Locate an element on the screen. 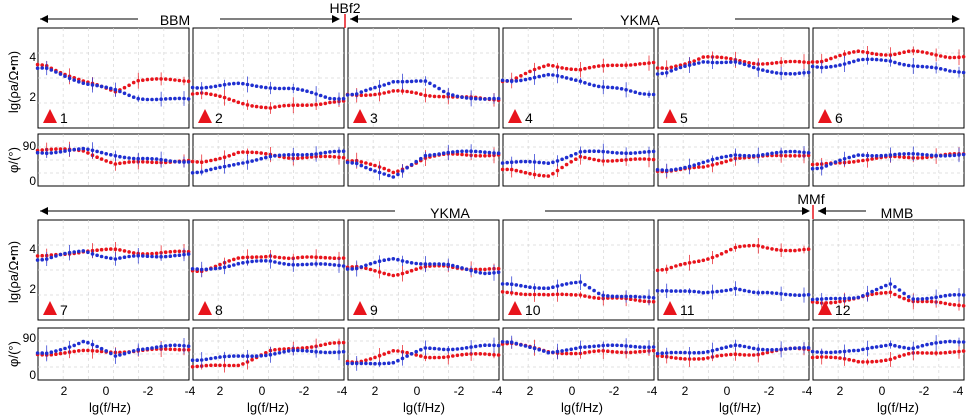 The image size is (969, 417). station-11-rho-yx-point is located at coordinates (708, 292).